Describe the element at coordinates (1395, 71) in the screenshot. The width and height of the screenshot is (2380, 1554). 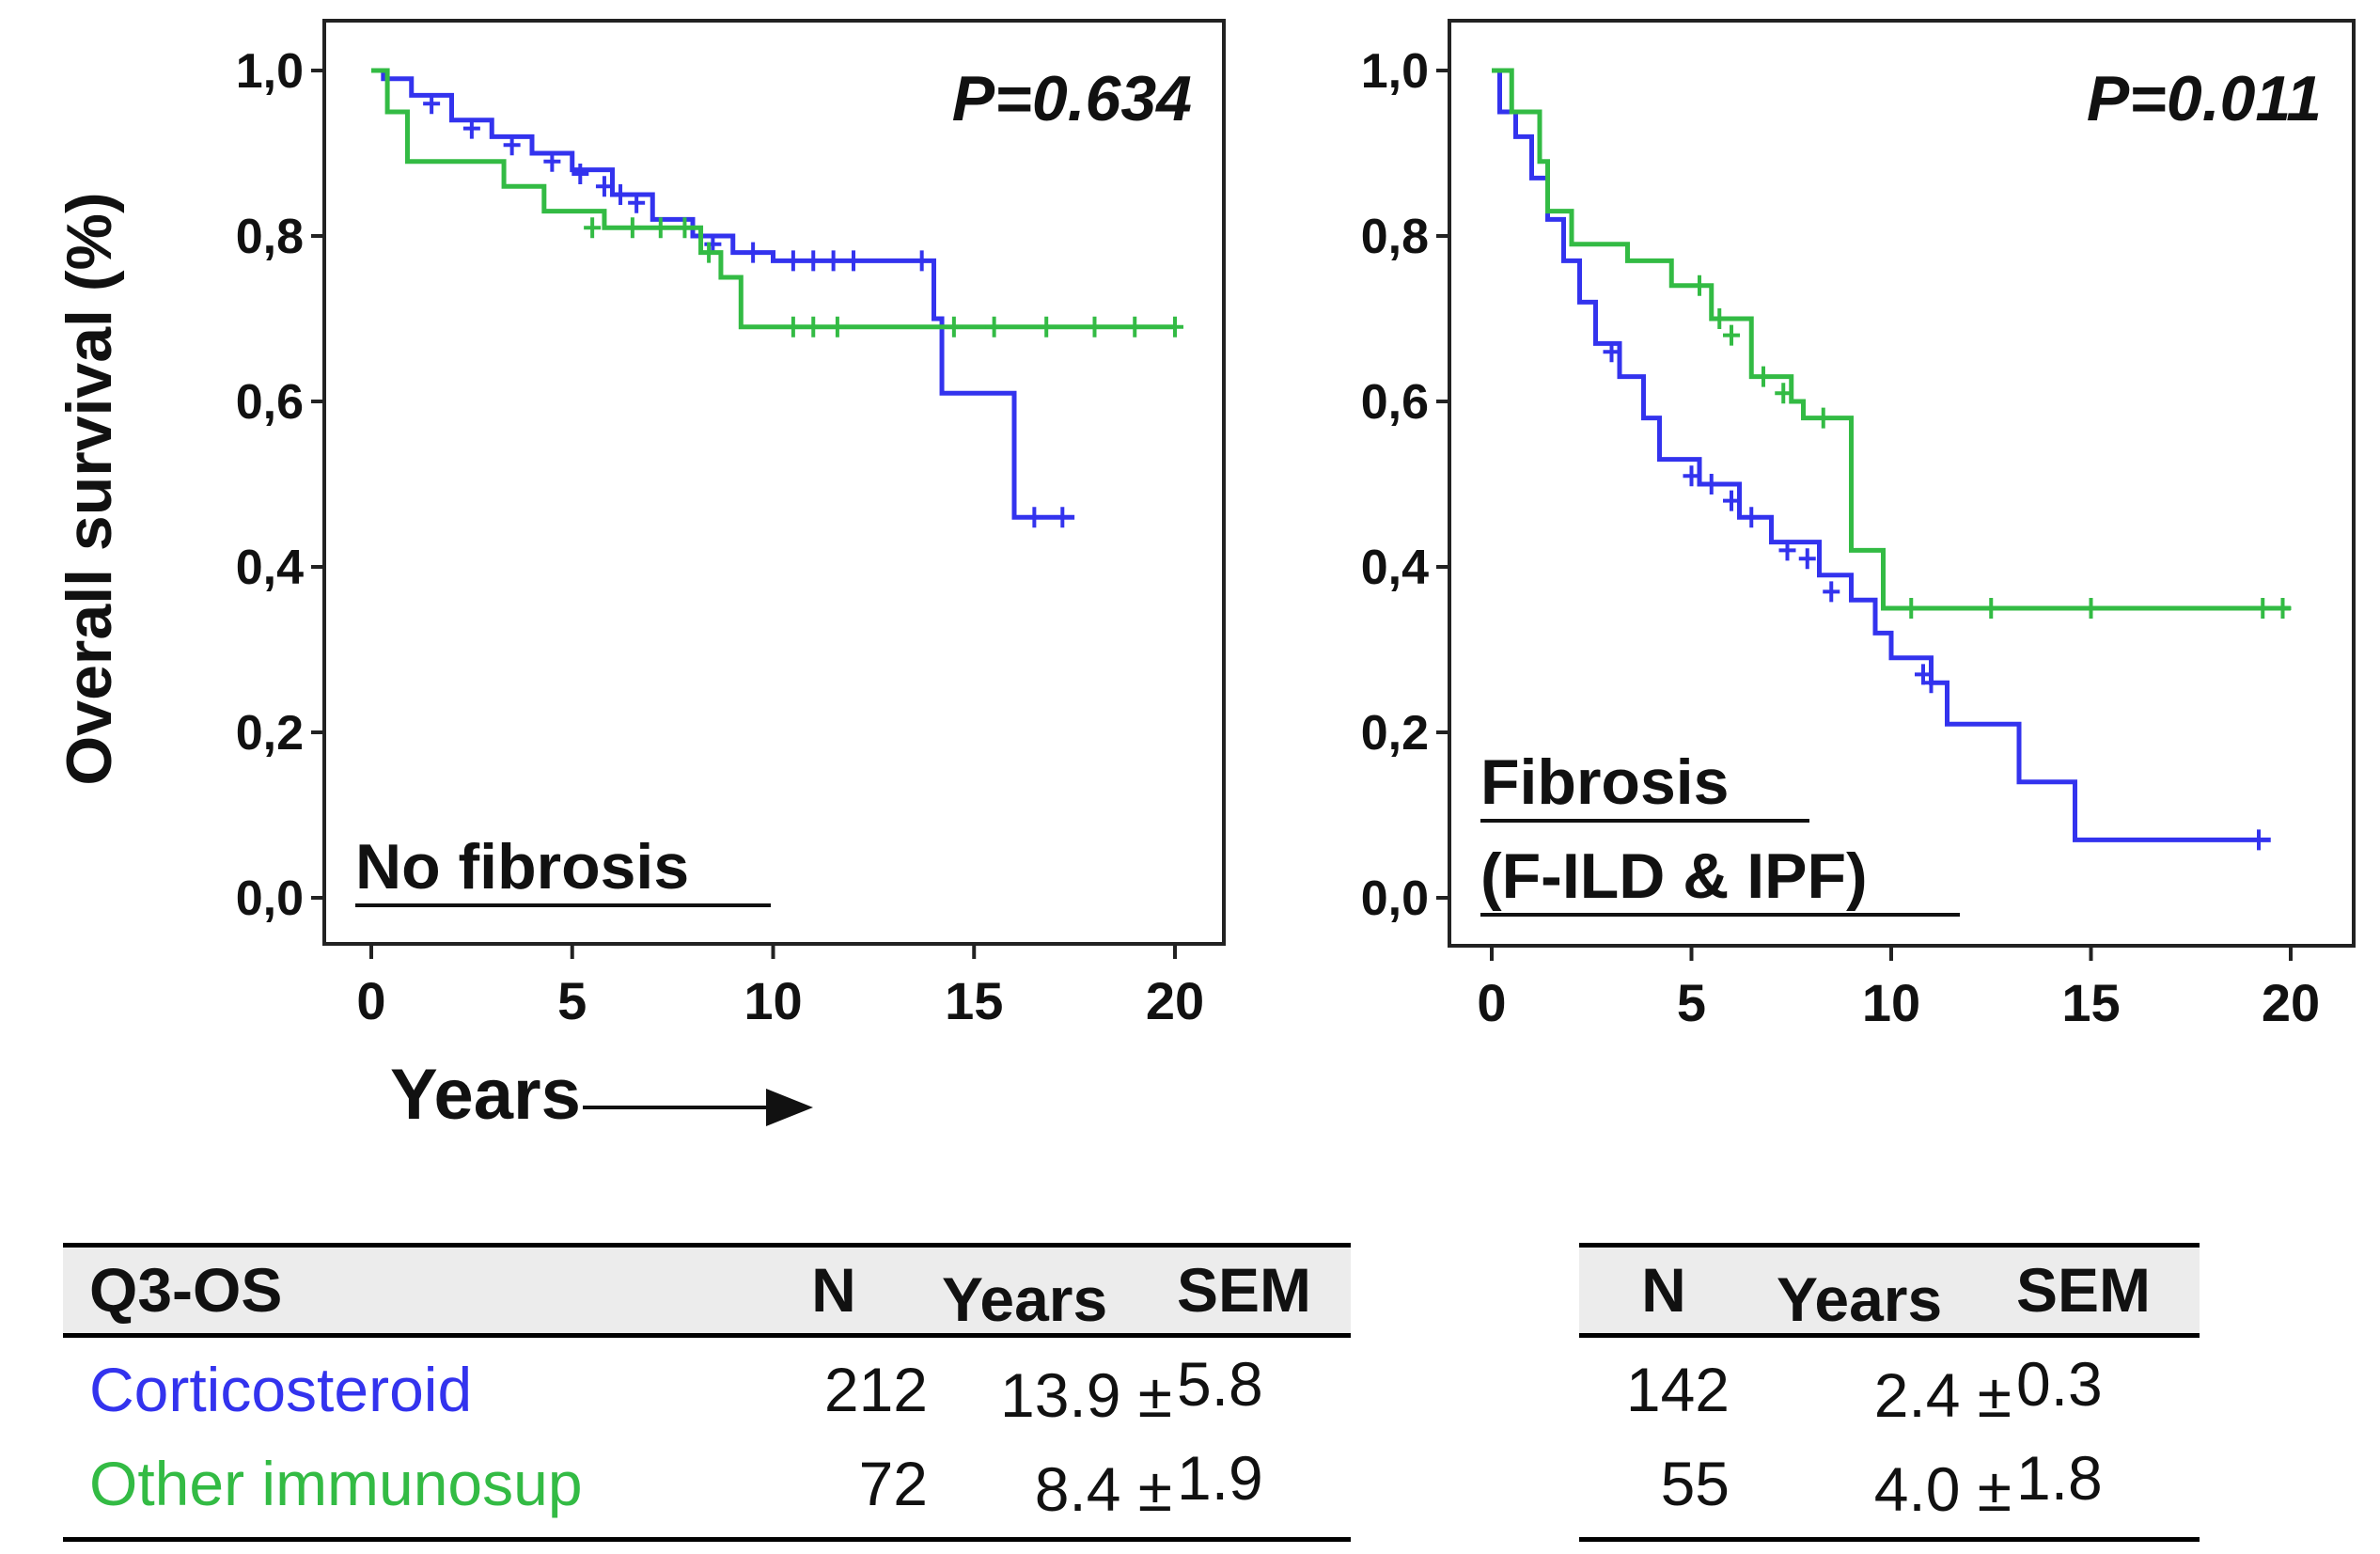
I see `y-tick-label: 1,0` at that location.